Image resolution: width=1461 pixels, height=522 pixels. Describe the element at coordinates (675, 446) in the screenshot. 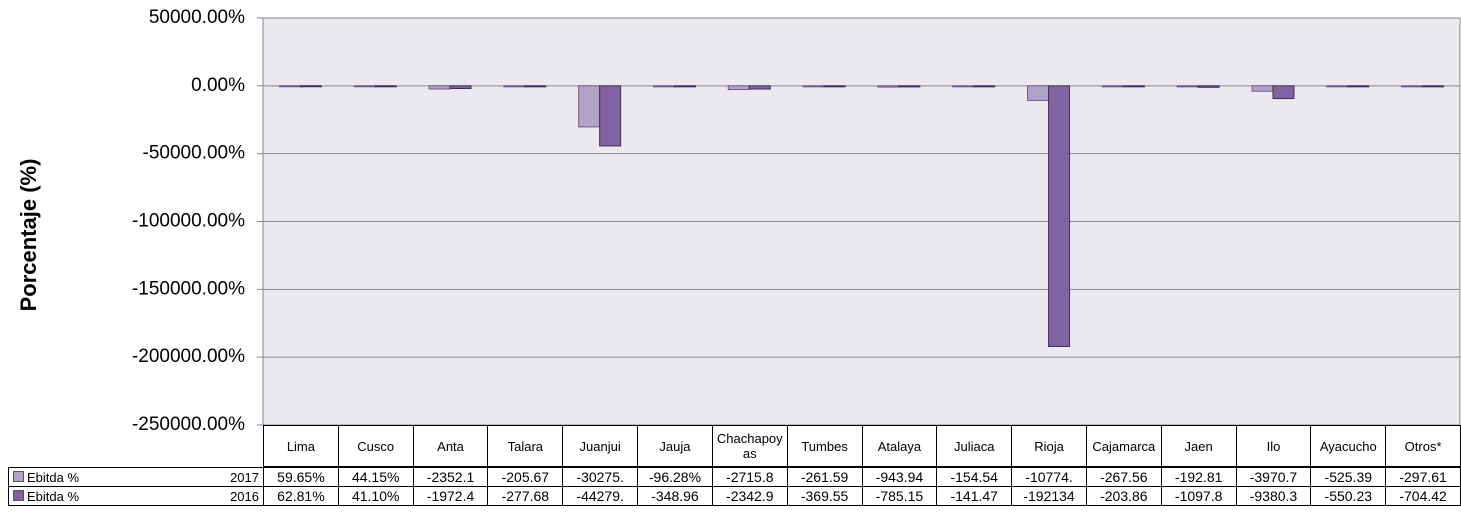

I see `x-tick-label: Jauja` at that location.